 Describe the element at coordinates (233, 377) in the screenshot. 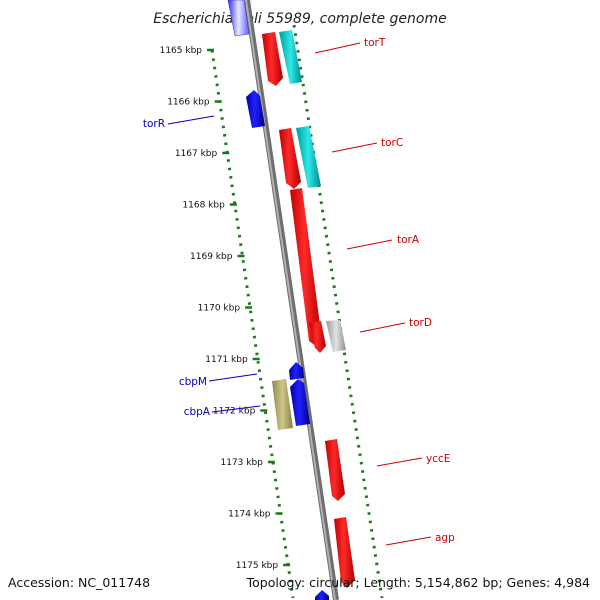

I see `gene-label-leader-cbpM` at that location.